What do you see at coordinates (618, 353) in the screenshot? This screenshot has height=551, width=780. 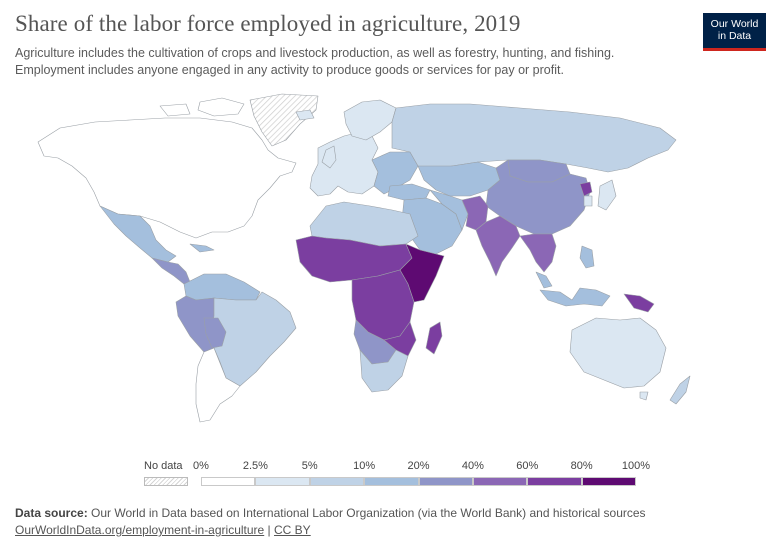 I see `region-australia` at bounding box center [618, 353].